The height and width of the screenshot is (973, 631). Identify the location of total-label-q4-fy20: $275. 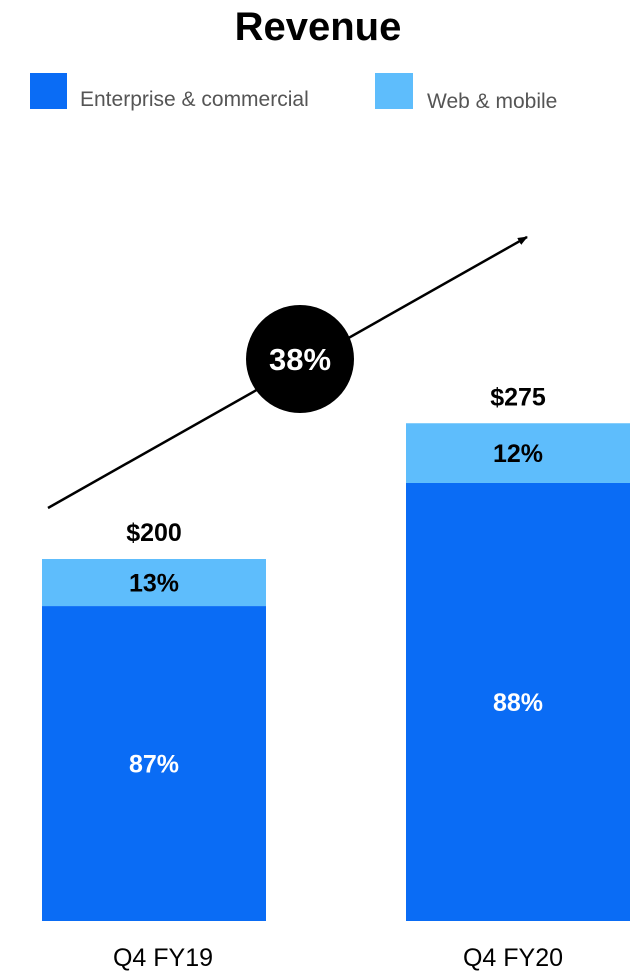
(518, 397).